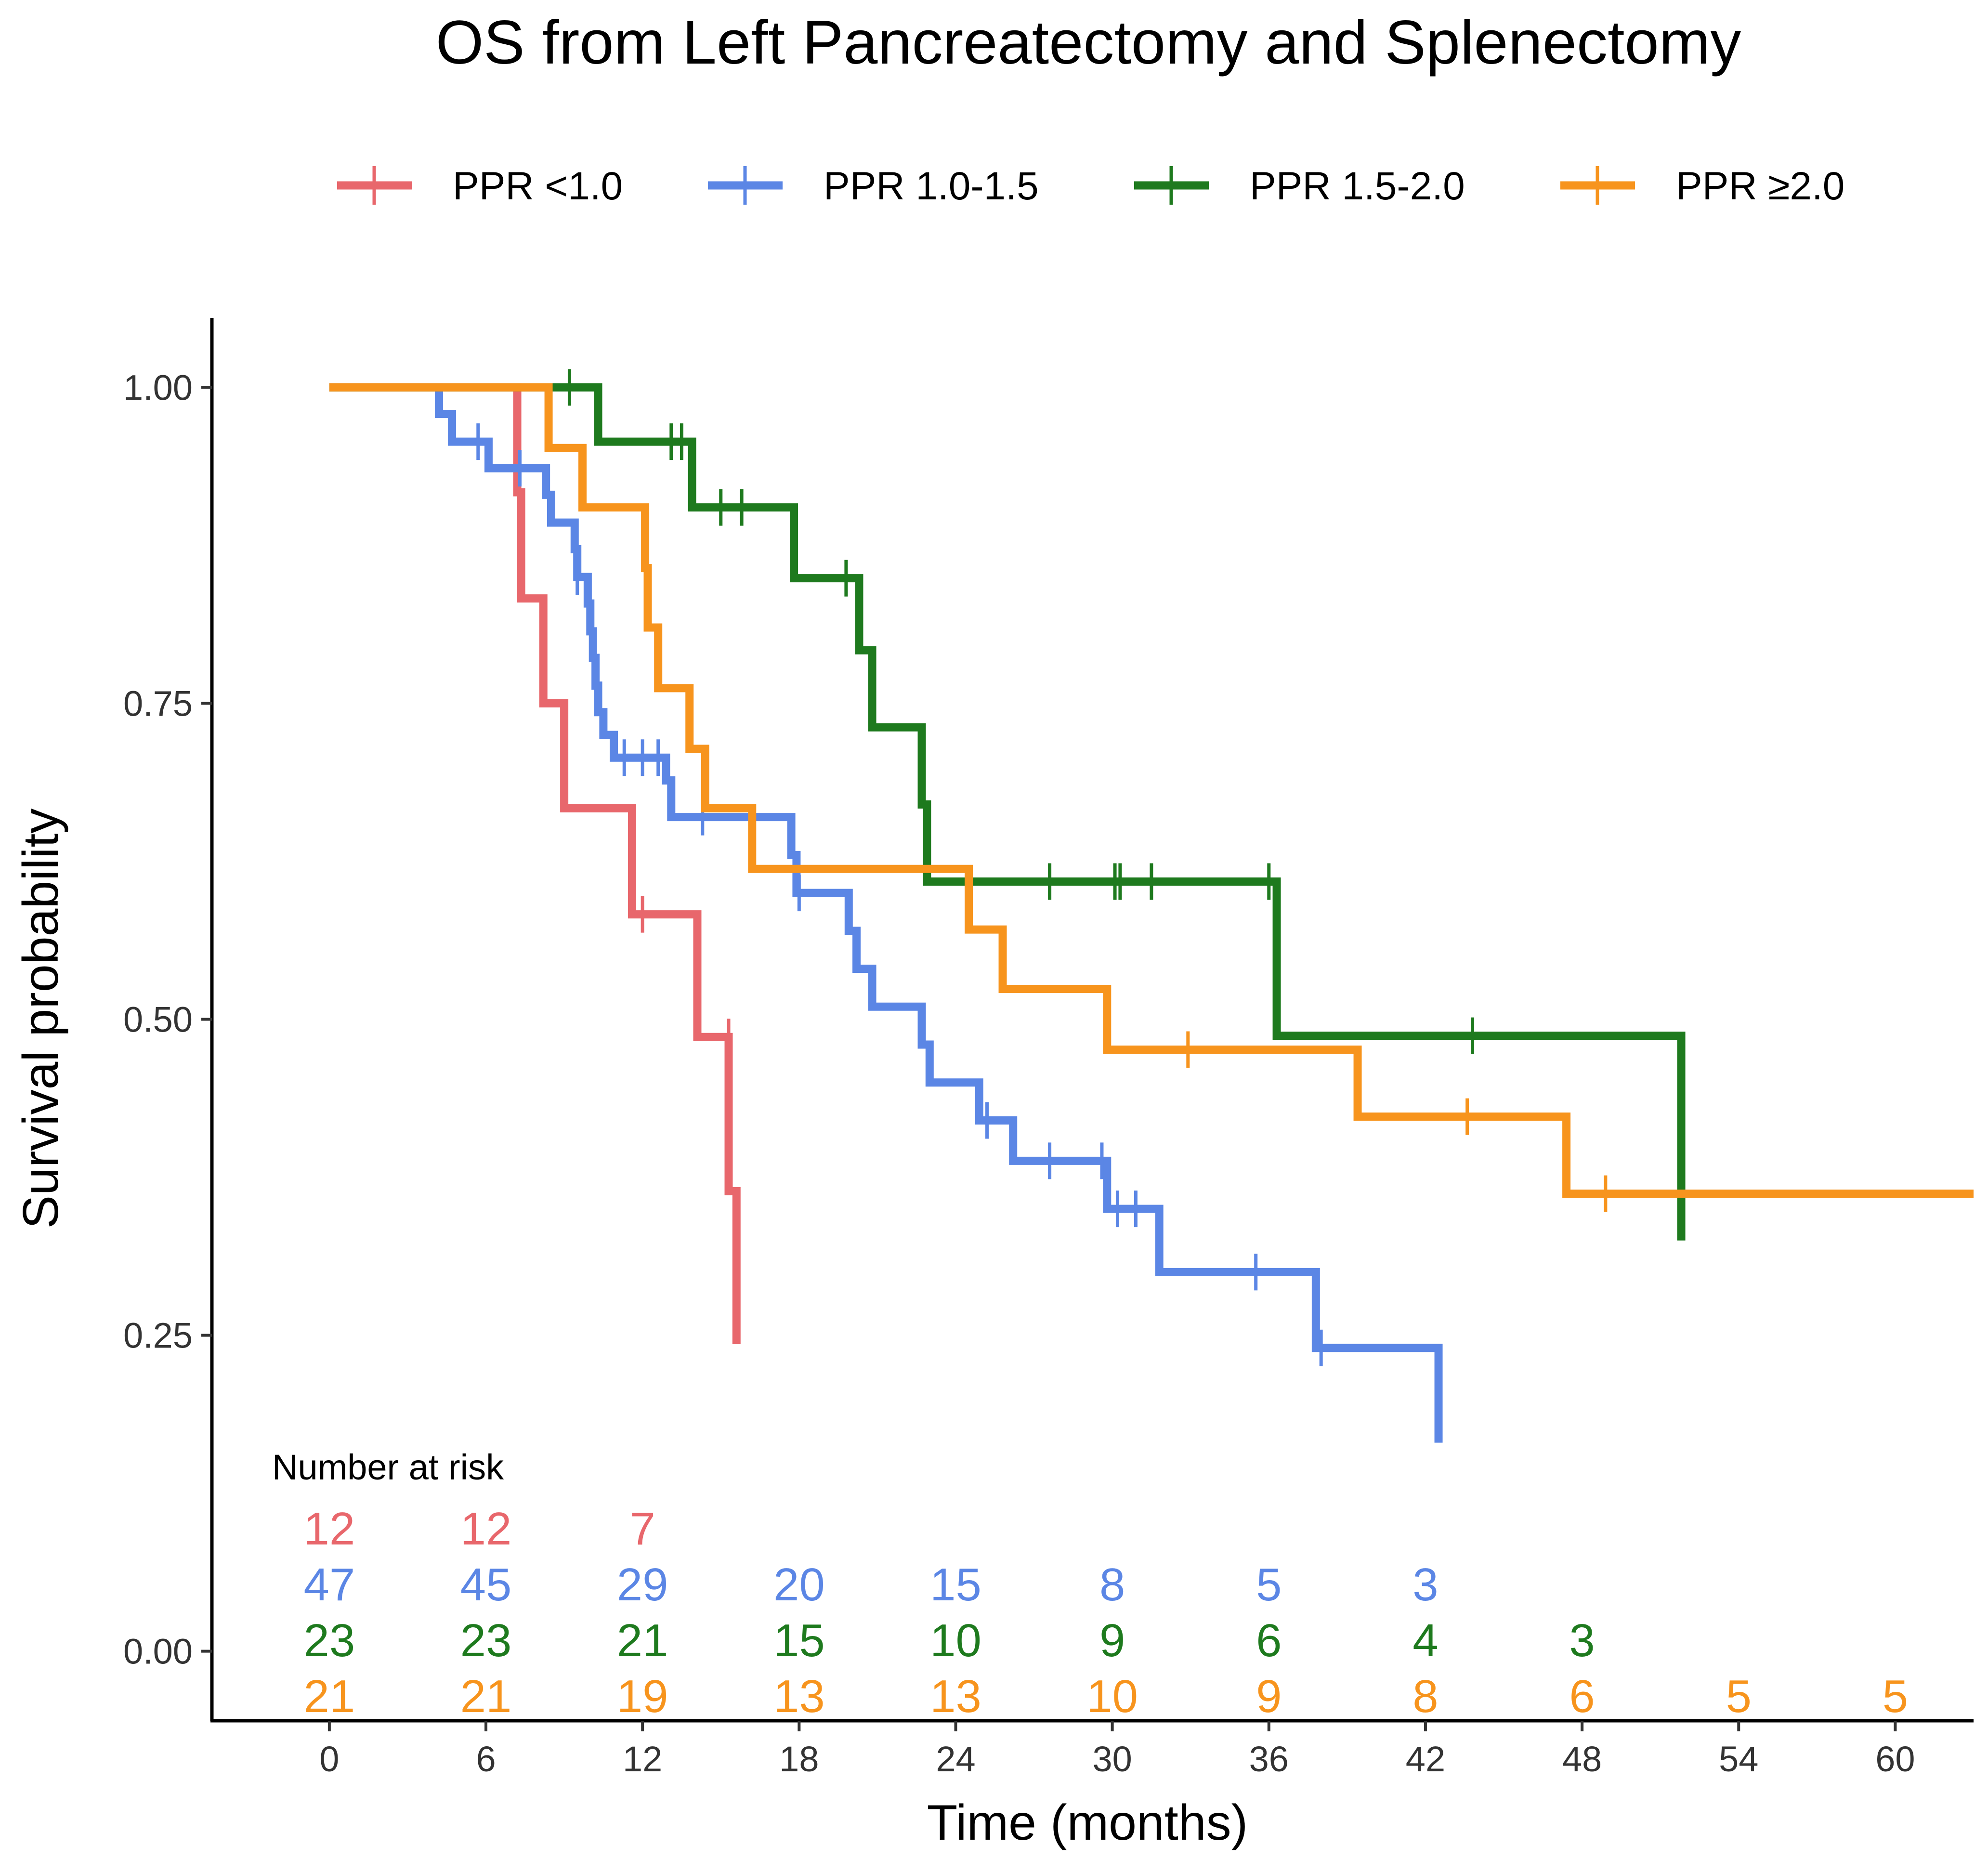  Describe the element at coordinates (538, 186) in the screenshot. I see `legend-label-ppr-lt-1-0: PPR <1.0` at that location.